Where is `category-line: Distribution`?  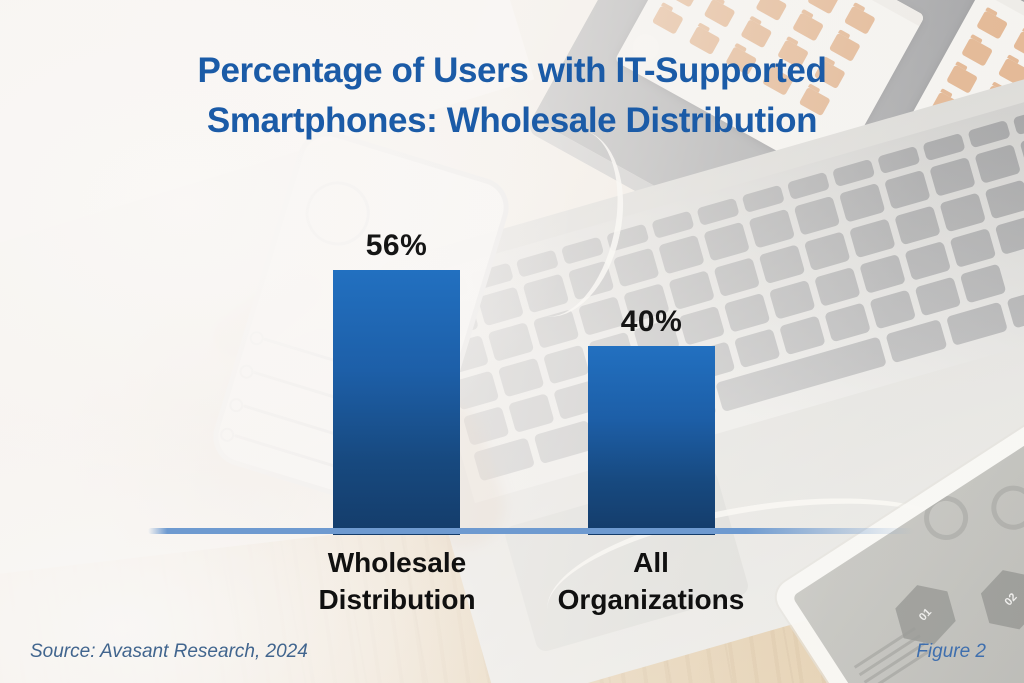 category-line: Distribution is located at coordinates (397, 599).